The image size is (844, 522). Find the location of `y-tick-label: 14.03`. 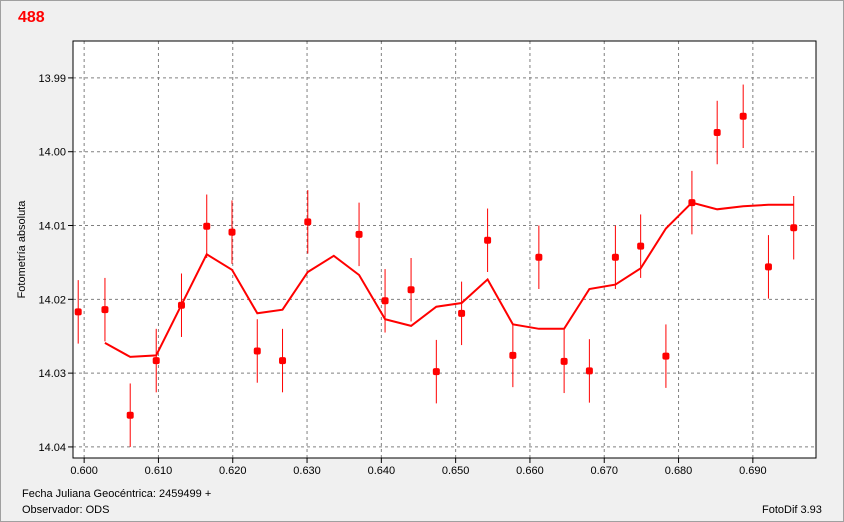

y-tick-label: 14.03 is located at coordinates (52, 374).